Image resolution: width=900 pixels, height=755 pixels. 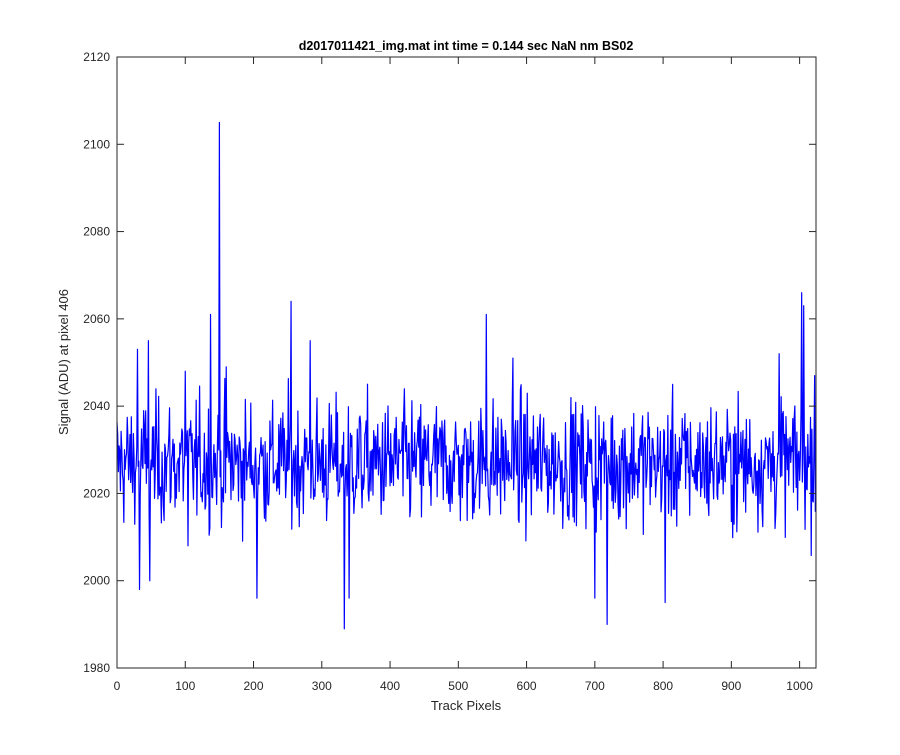 What do you see at coordinates (185, 686) in the screenshot?
I see `x-tick-label: 100` at bounding box center [185, 686].